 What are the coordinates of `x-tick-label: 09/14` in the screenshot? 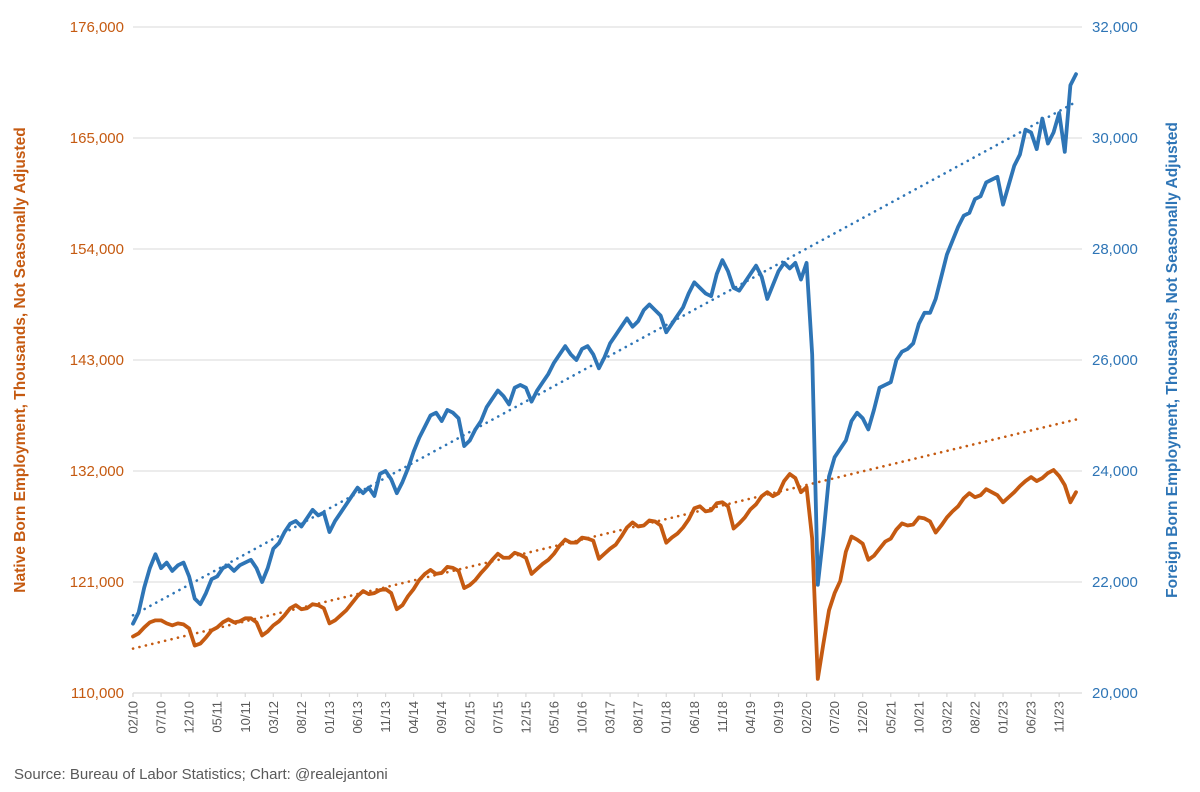 It's located at (441, 717).